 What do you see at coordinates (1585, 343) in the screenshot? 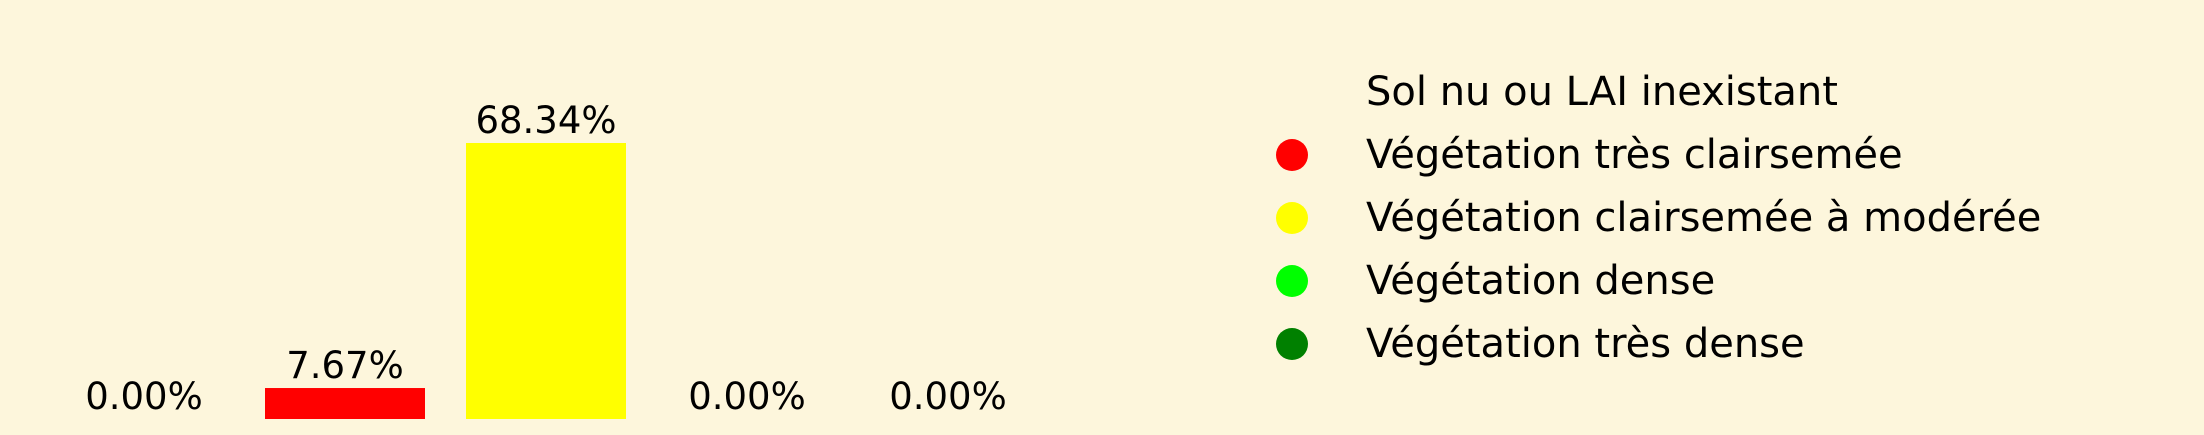
I see `legend-label: Végétation très dense` at bounding box center [1585, 343].